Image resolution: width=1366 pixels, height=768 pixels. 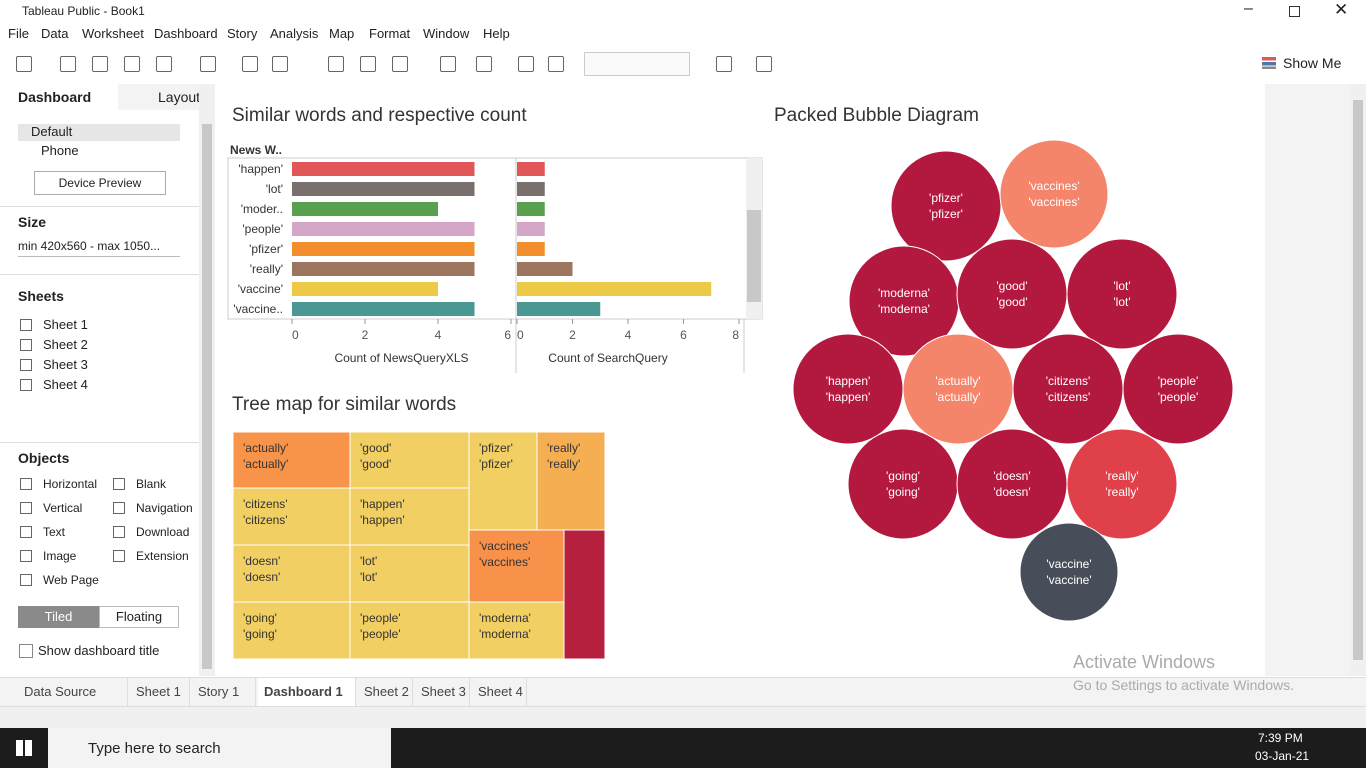 What do you see at coordinates (63, 508) in the screenshot?
I see `object-item: Vertical` at bounding box center [63, 508].